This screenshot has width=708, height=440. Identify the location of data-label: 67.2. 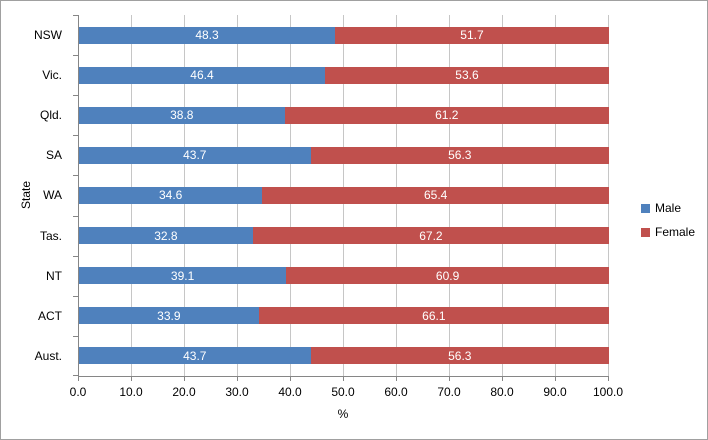
(431, 235).